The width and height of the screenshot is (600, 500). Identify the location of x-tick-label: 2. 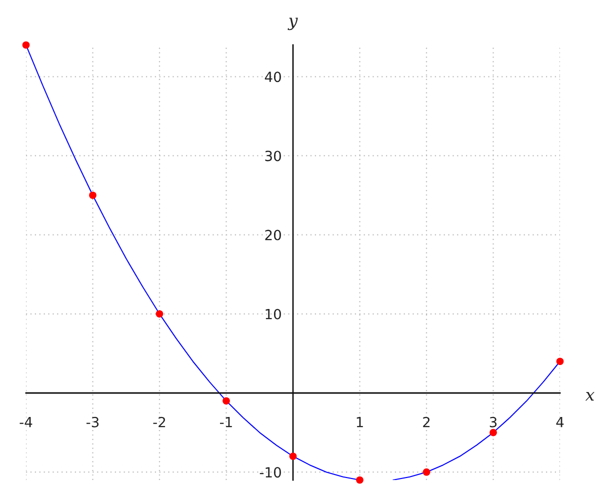
(426, 422).